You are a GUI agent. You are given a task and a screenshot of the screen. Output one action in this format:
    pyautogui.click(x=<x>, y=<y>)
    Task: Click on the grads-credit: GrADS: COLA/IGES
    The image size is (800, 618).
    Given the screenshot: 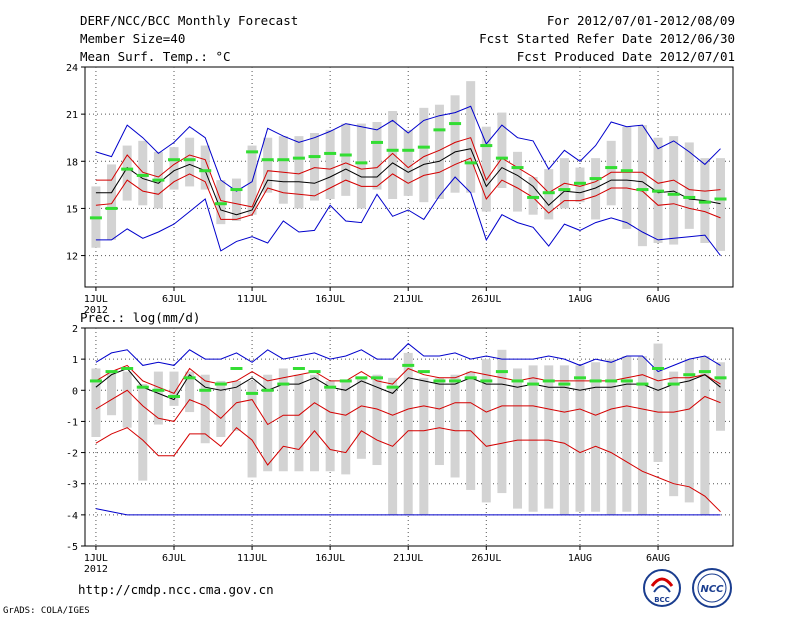 What is the action you would take?
    pyautogui.click(x=46, y=611)
    